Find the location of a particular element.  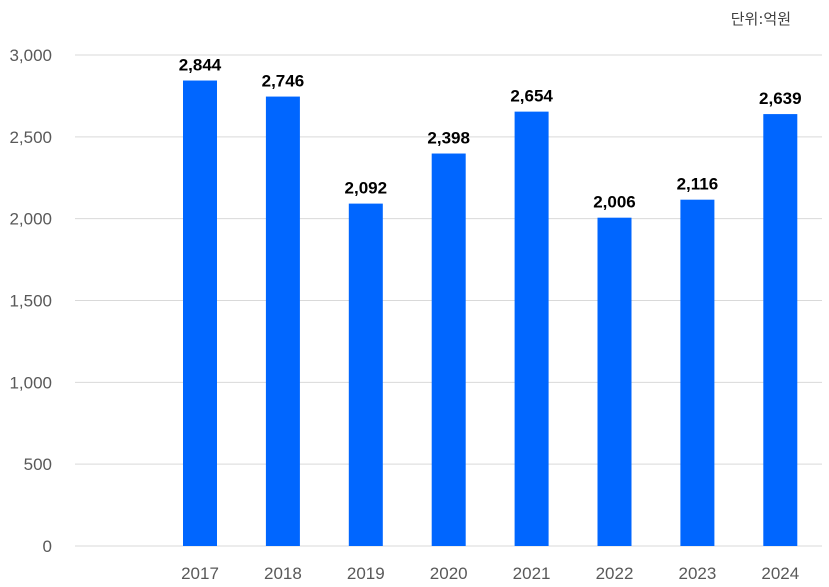

y-tick-label: 500 is located at coordinates (38, 464).